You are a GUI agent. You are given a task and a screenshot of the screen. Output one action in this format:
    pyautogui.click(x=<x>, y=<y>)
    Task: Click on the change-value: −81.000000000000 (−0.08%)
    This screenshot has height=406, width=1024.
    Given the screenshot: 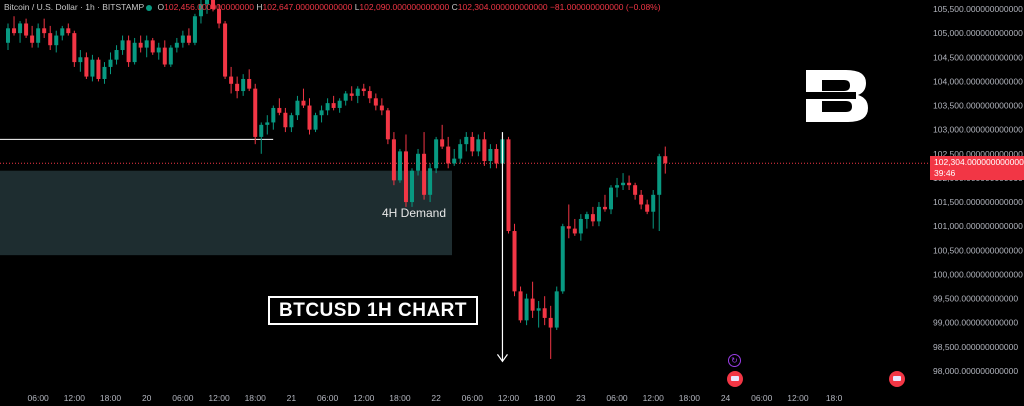 What is the action you would take?
    pyautogui.click(x=605, y=7)
    